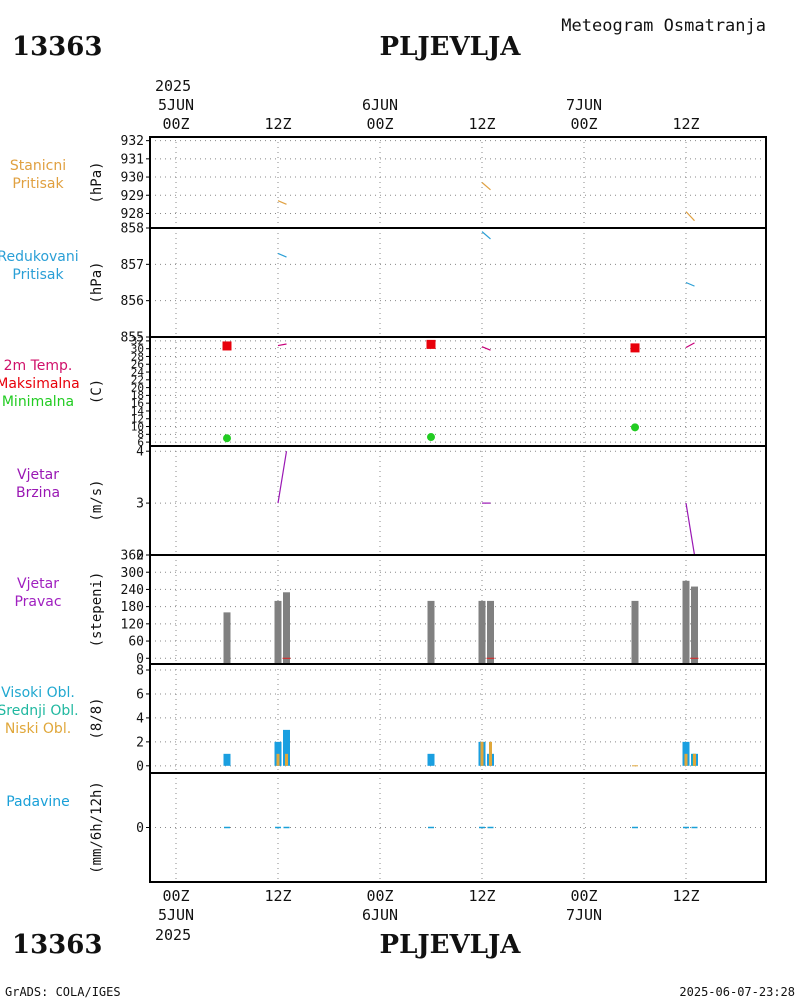  I want to click on y-tick-label: 12, so click(137, 419).